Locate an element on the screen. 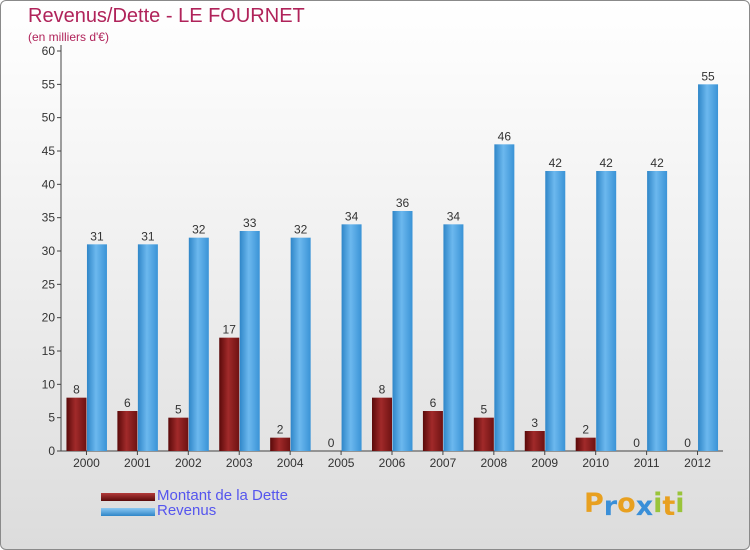 The width and height of the screenshot is (750, 550). x-tick-label: 2000 is located at coordinates (86, 463).